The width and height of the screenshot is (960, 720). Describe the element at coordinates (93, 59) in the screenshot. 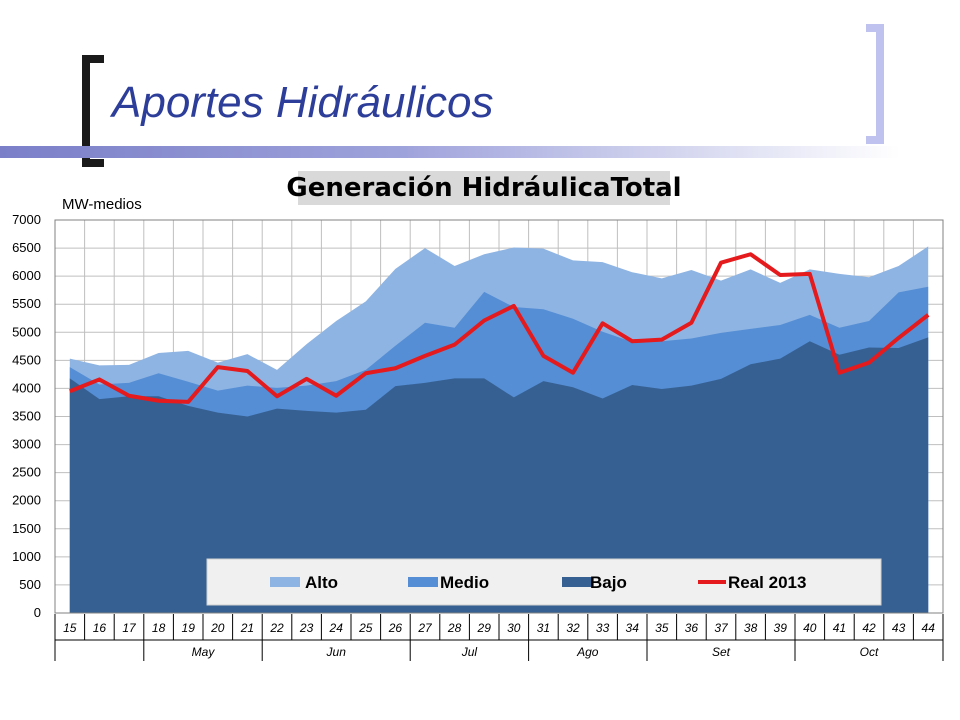

I see `left-bracket-top-decoration` at that location.